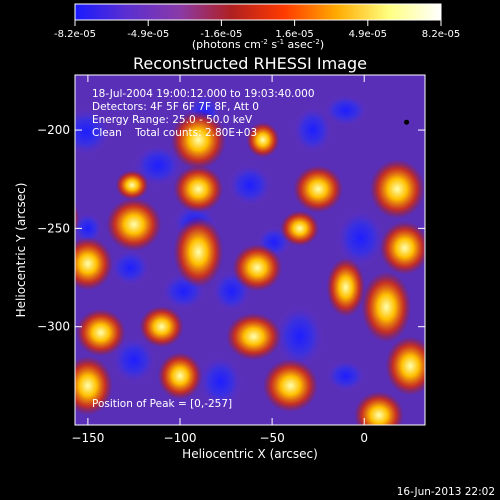  What do you see at coordinates (87, 438) in the screenshot?
I see `x-tick-label: −150` at bounding box center [87, 438].